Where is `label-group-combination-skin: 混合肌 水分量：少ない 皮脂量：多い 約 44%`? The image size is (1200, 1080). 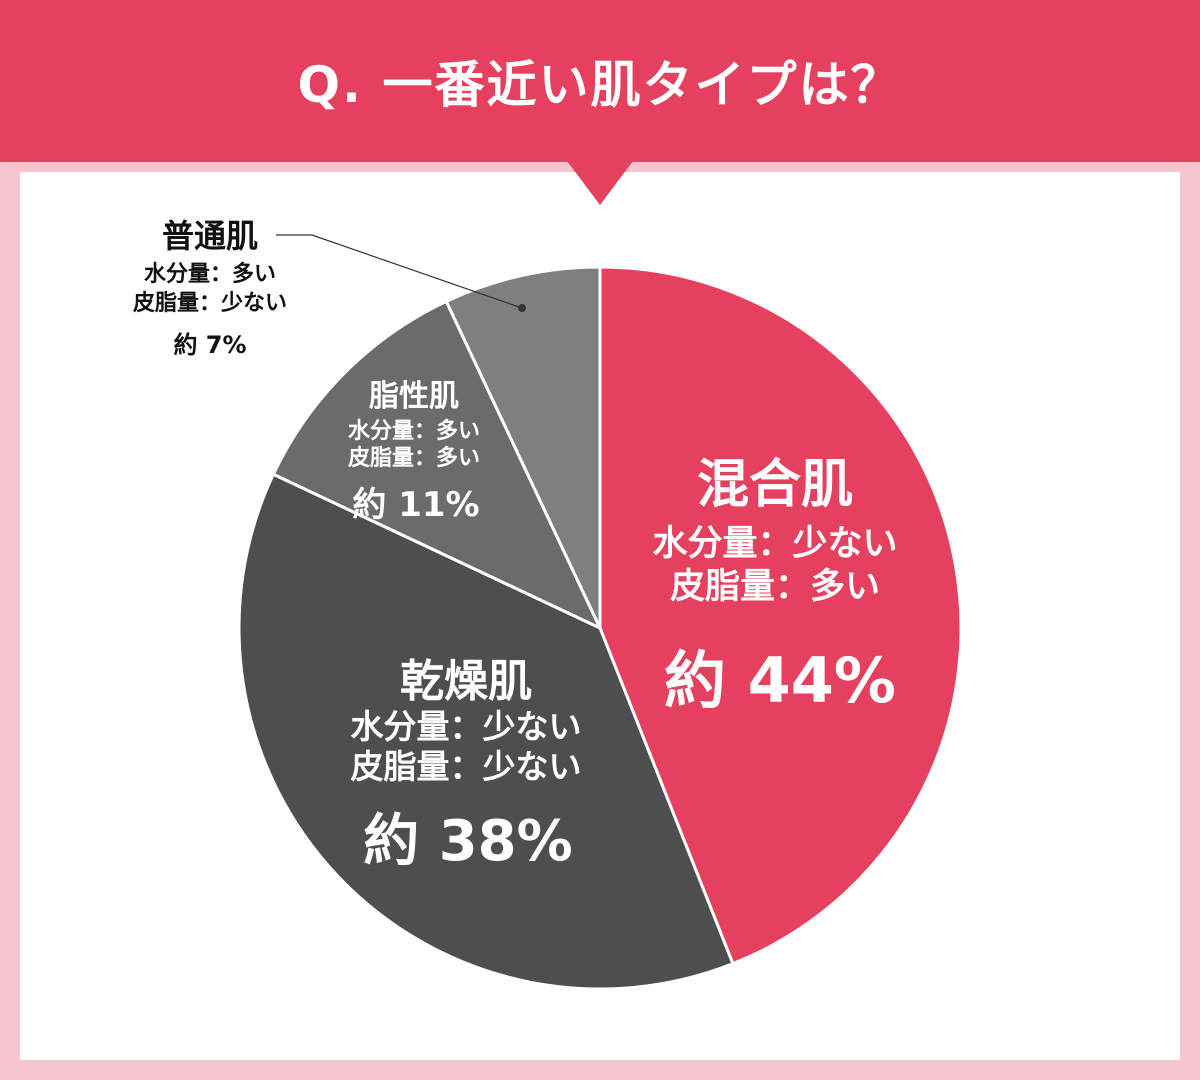 label-group-combination-skin: 混合肌 水分量：少ない 皮脂量：多い 約 44% is located at coordinates (774, 586).